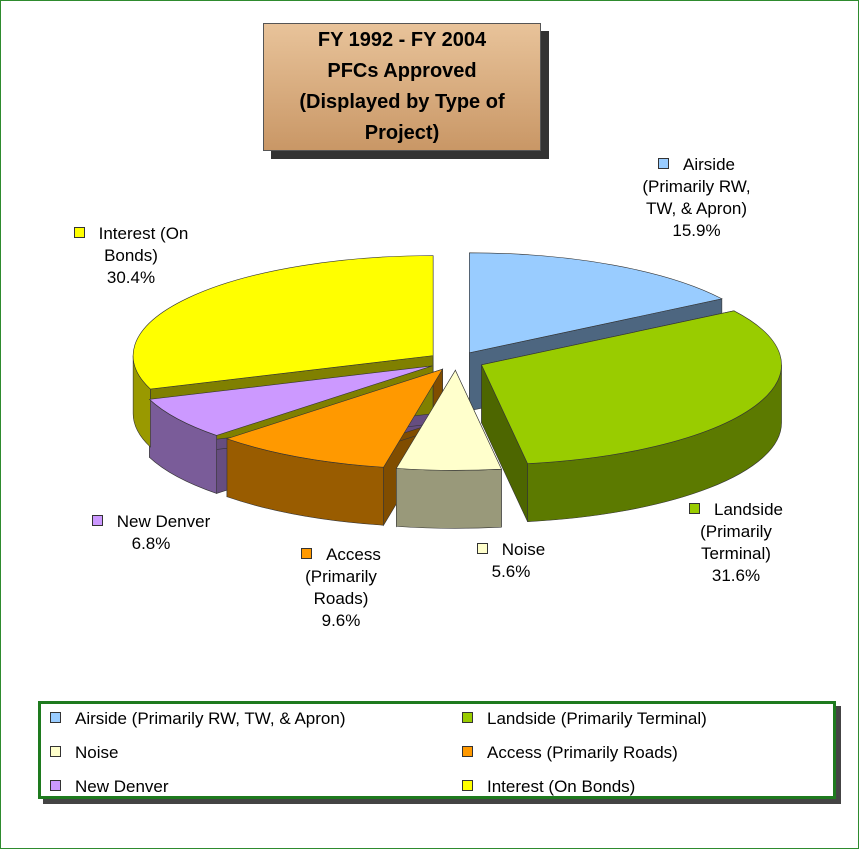 This screenshot has height=849, width=859. I want to click on legend-item: Landside (Primarily Terminal), so click(584, 719).